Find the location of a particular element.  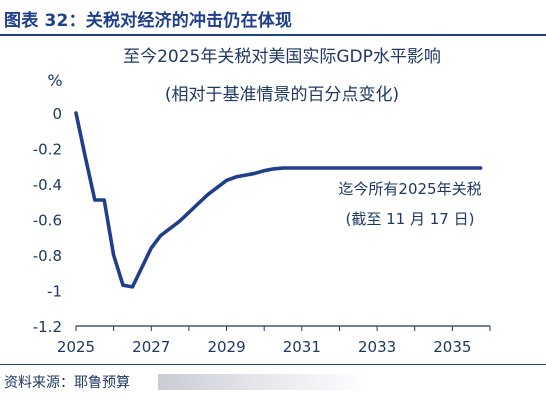

x-tick-label: 2025 is located at coordinates (76, 347).